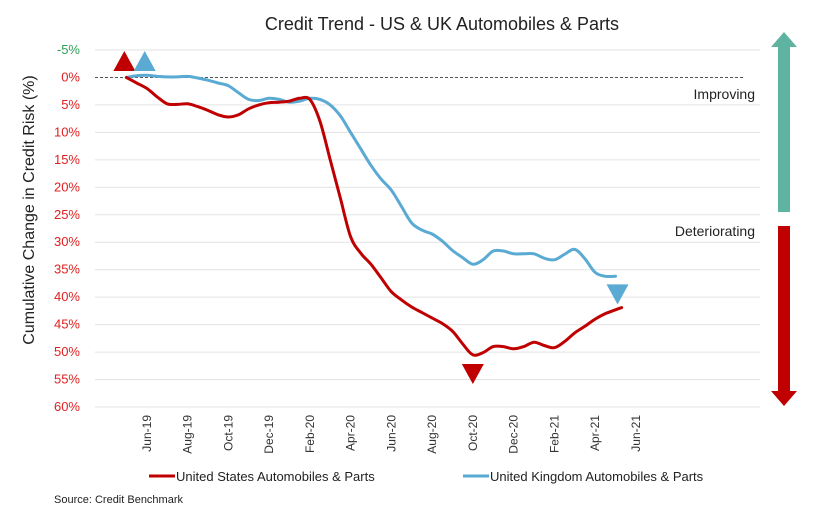 This screenshot has width=814, height=512. What do you see at coordinates (228, 433) in the screenshot?
I see `x-tick-label: Oct-19` at bounding box center [228, 433].